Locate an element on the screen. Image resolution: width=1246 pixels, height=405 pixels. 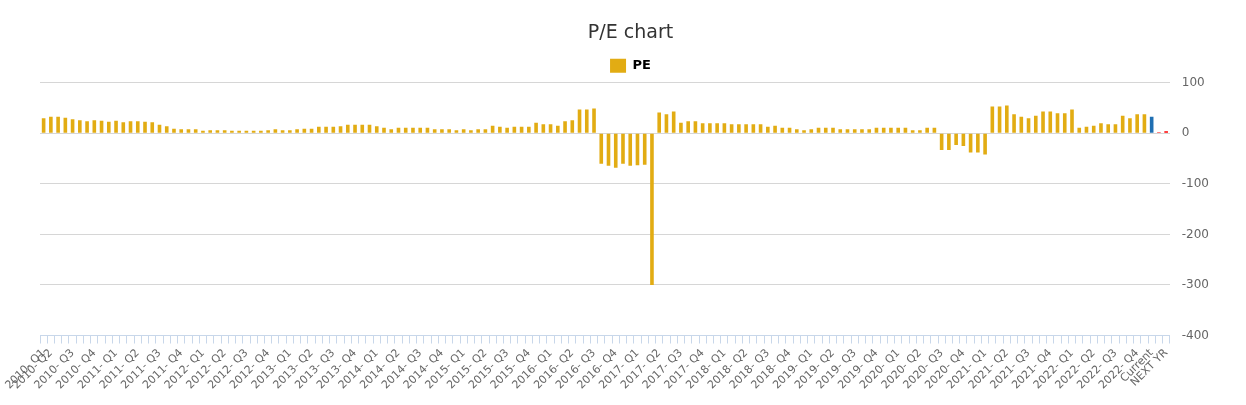
y-tick-label: -300 is located at coordinates (1195, 284).